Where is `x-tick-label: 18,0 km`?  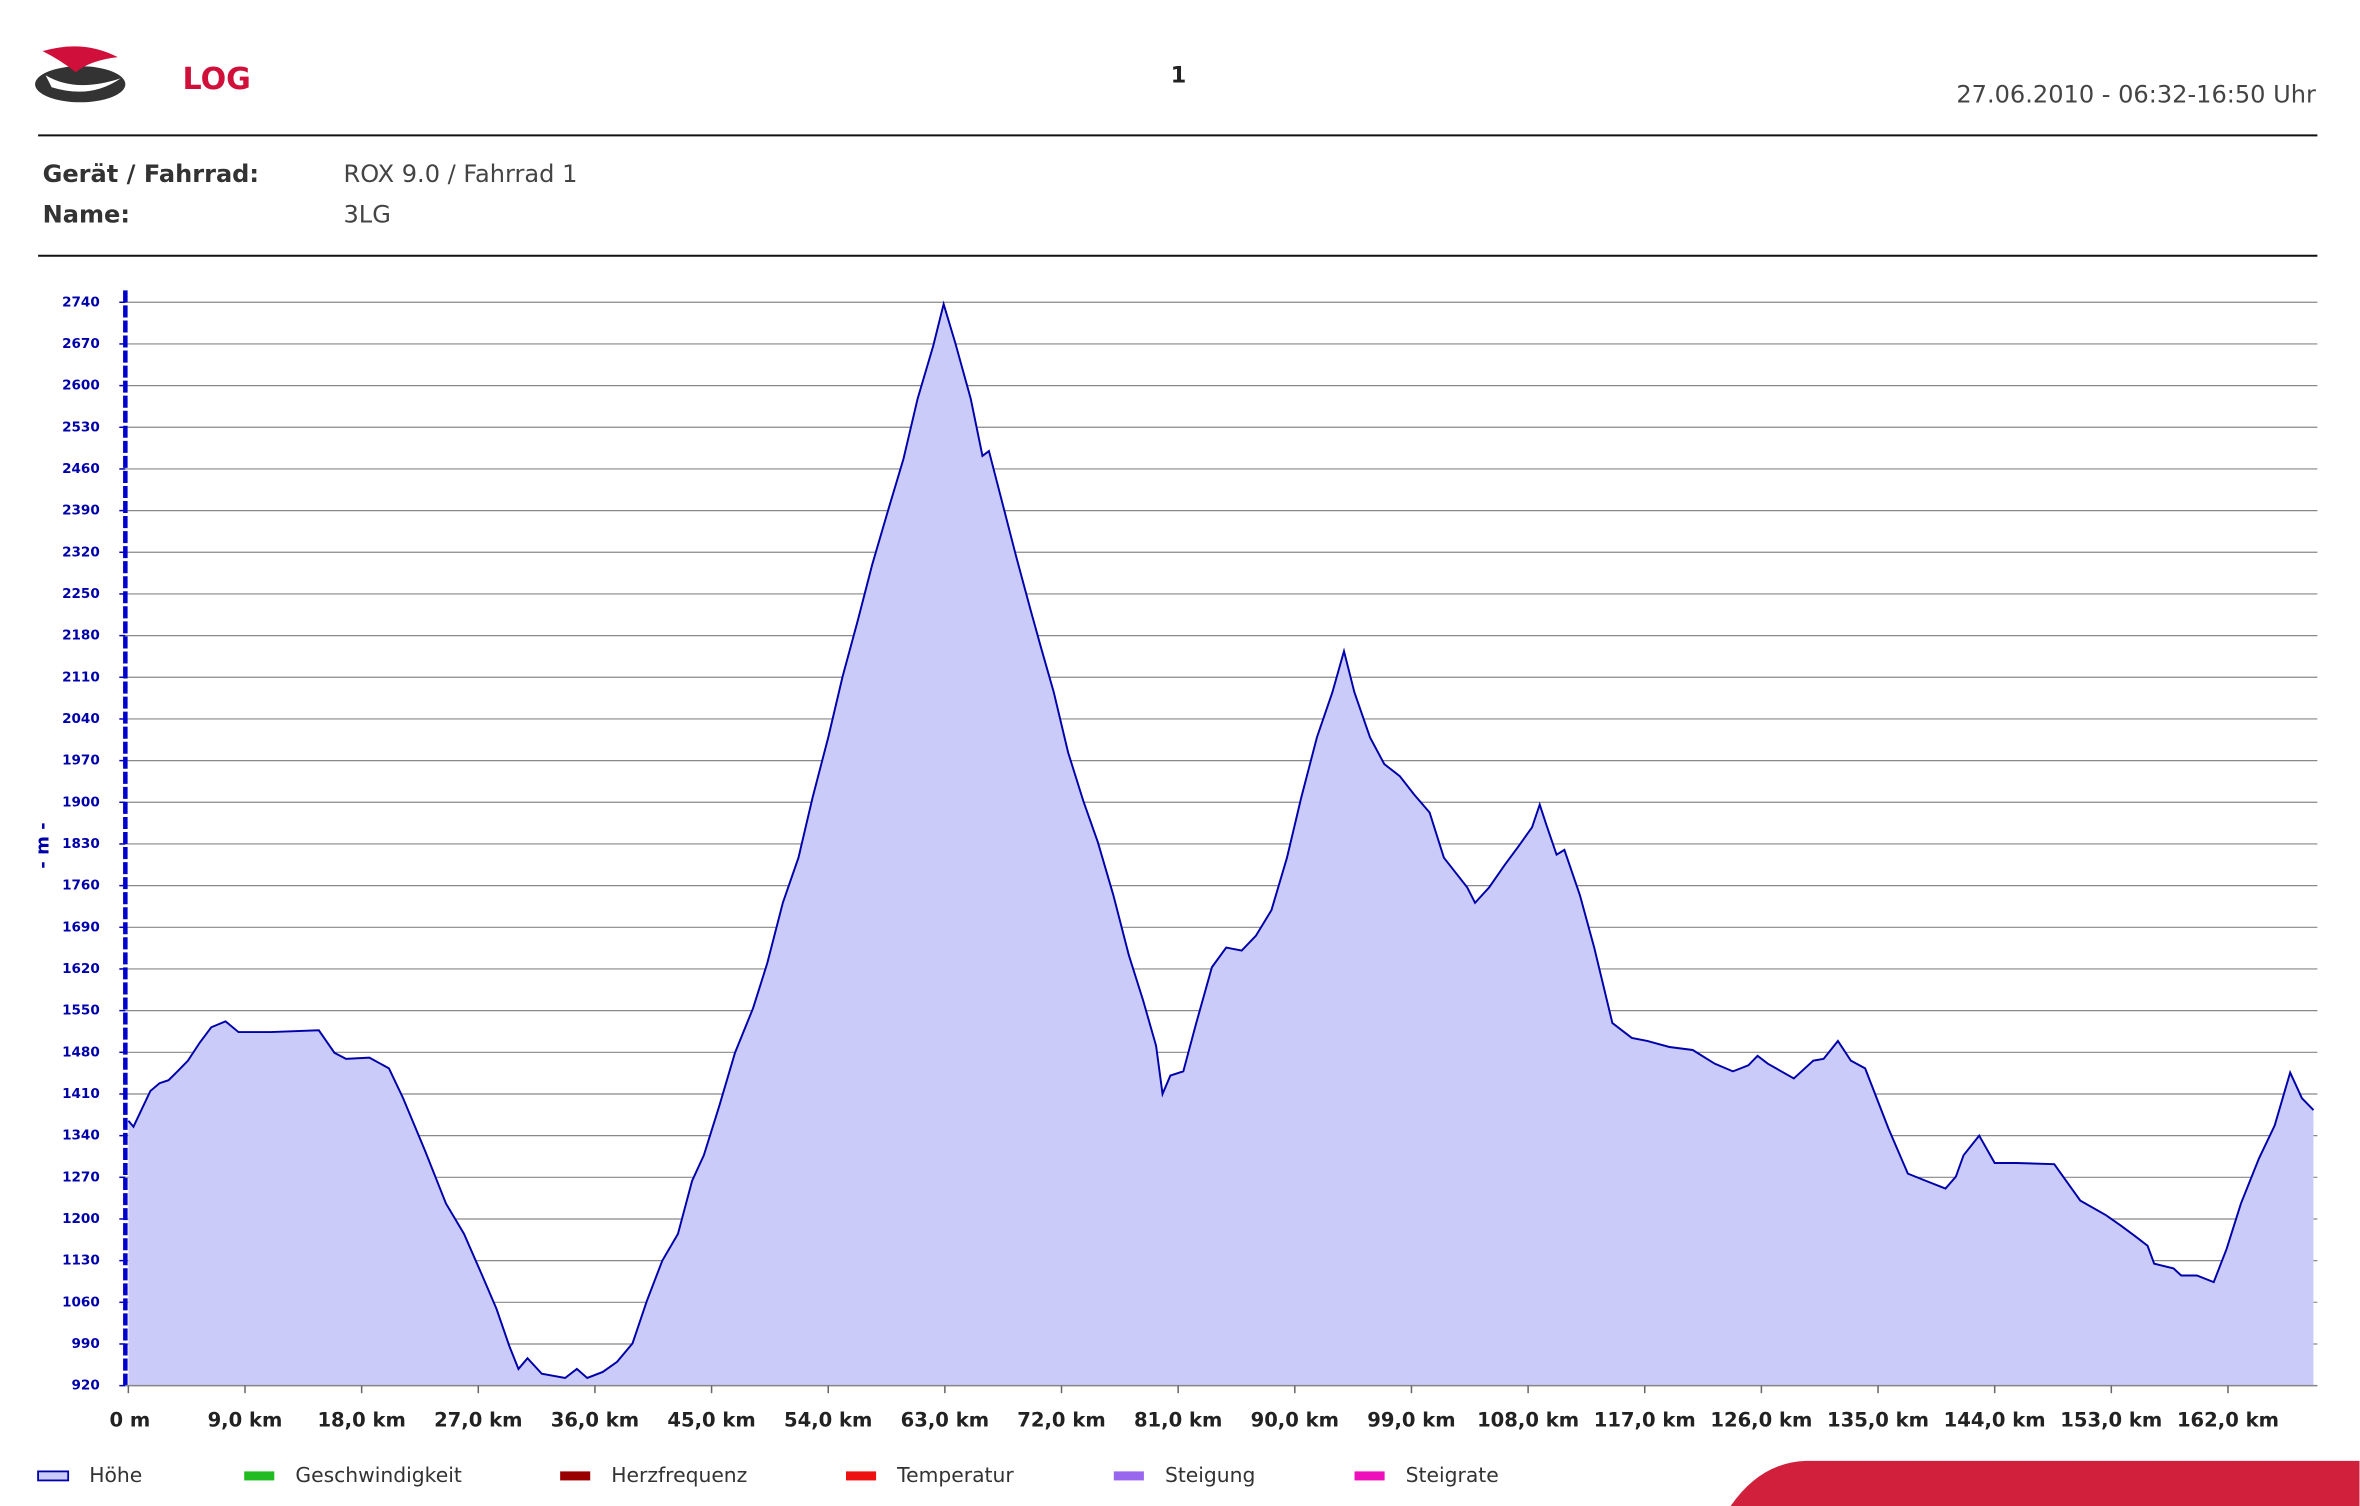 x-tick-label: 18,0 km is located at coordinates (361, 1419).